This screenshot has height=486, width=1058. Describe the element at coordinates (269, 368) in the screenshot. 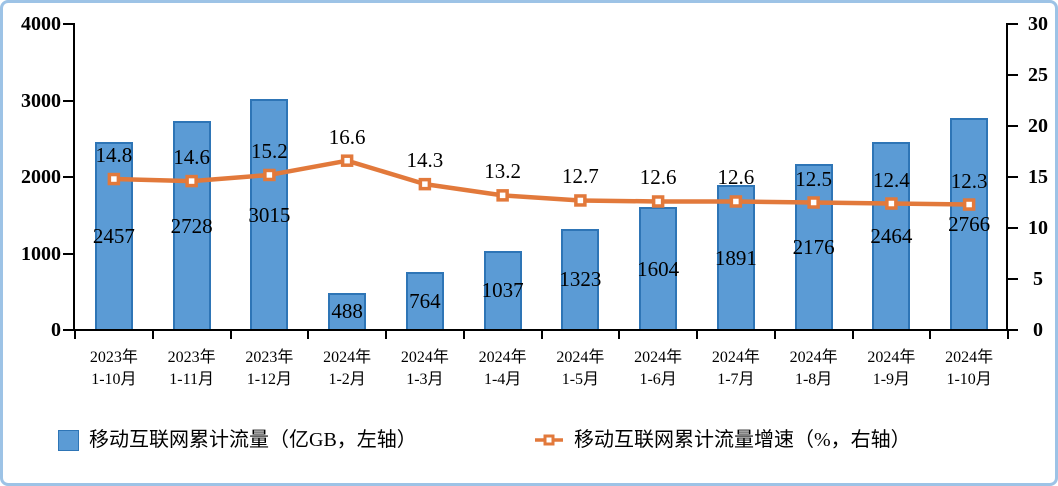

I see `x-axis-label: 2023年 1-12月` at that location.